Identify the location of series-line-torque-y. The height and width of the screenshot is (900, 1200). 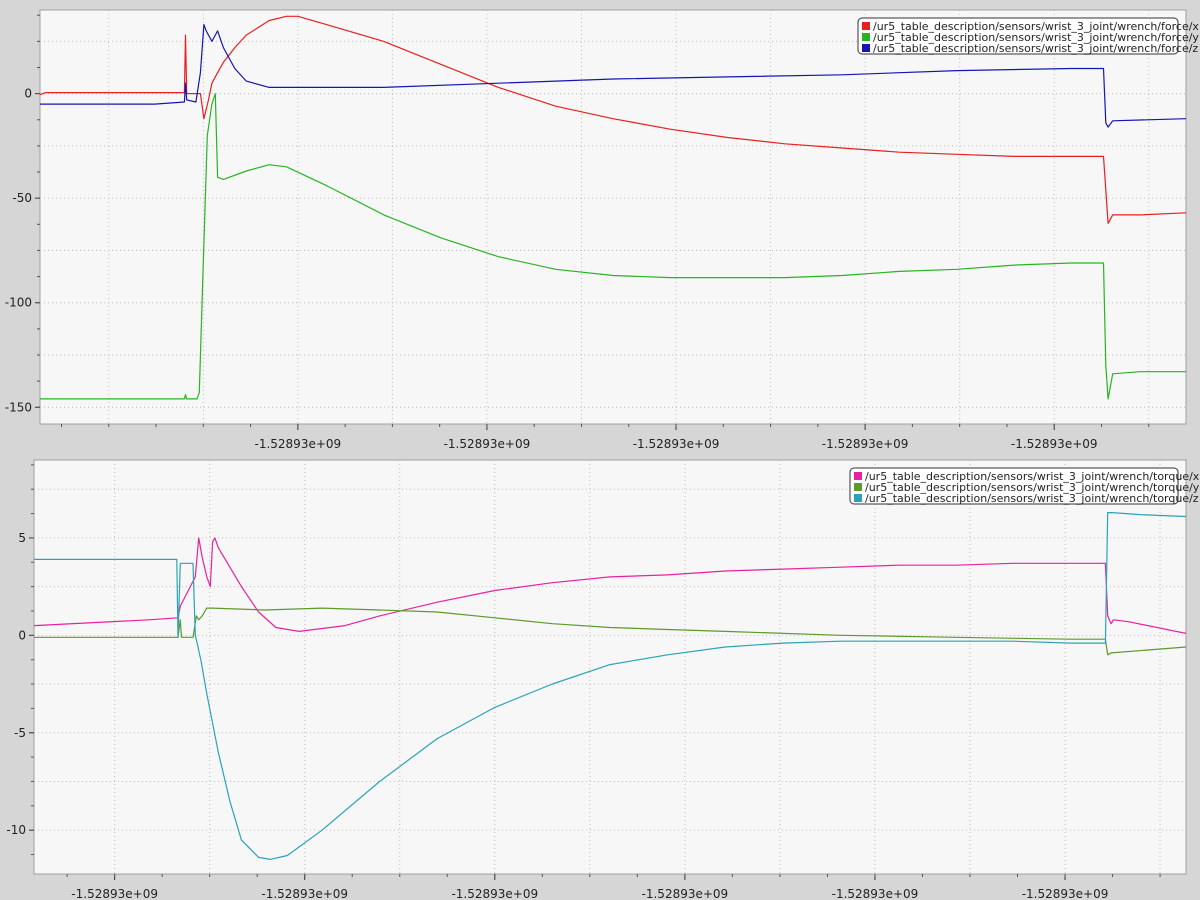
(610, 631).